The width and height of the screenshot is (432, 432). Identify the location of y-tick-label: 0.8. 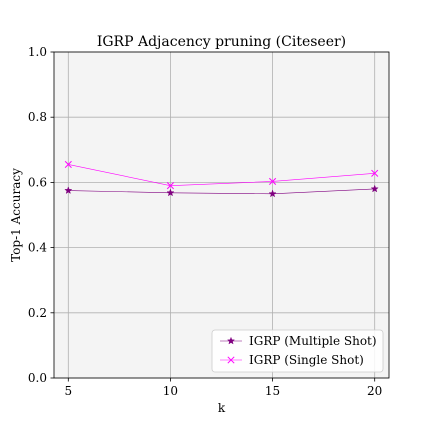
(37, 117).